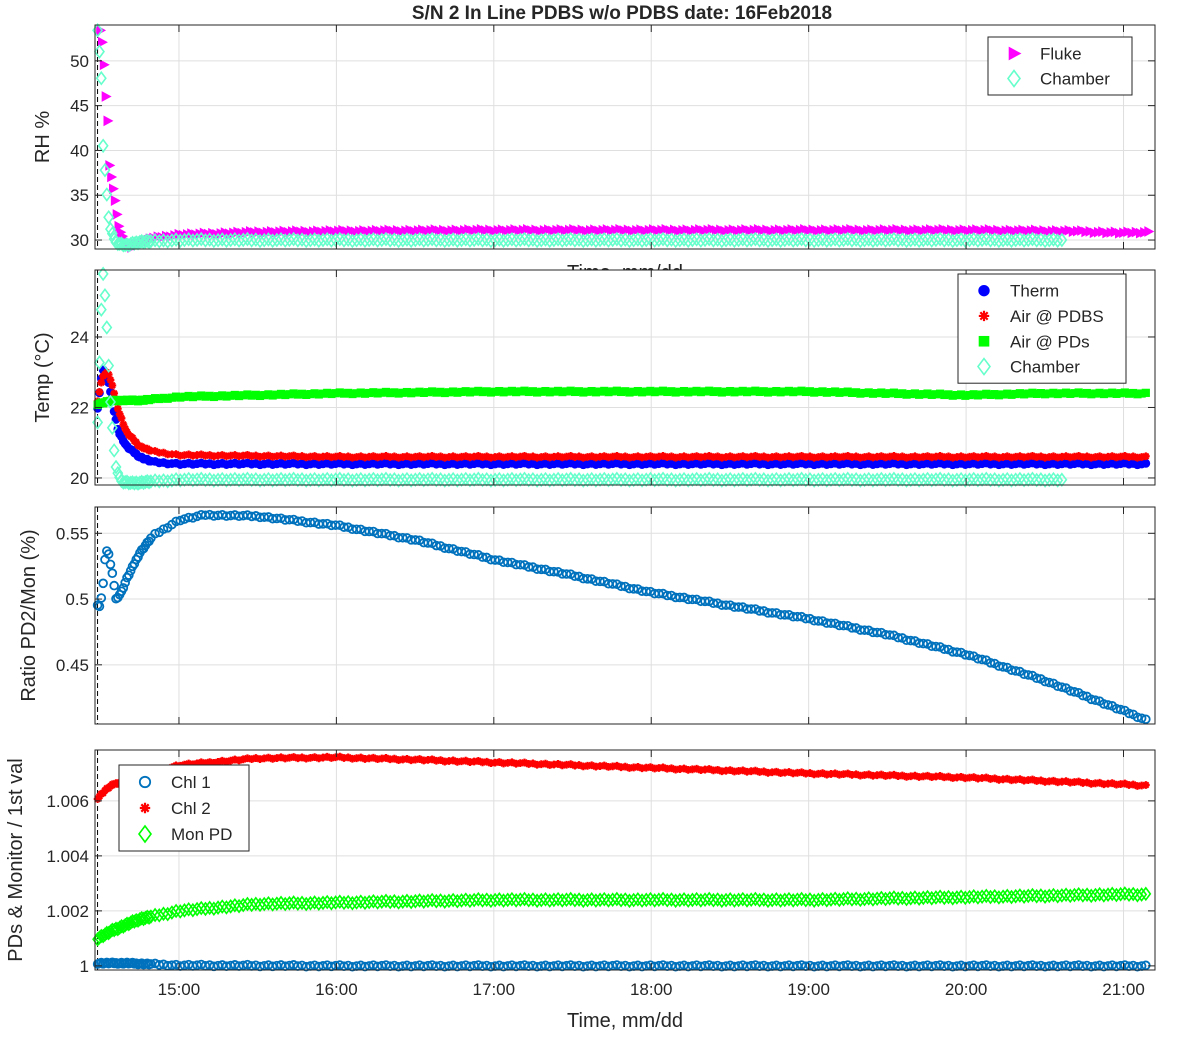  What do you see at coordinates (67, 911) in the screenshot?
I see `y-tick-label: 1.002` at bounding box center [67, 911].